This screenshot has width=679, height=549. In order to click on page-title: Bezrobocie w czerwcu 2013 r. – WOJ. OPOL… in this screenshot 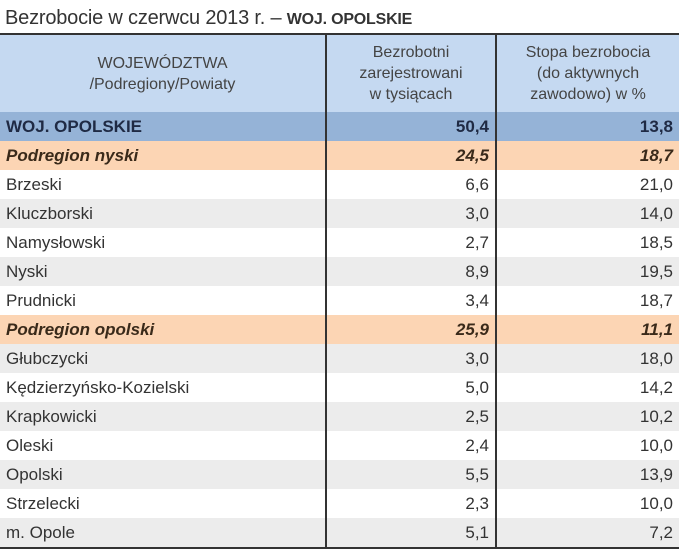, I will do `click(208, 18)`.